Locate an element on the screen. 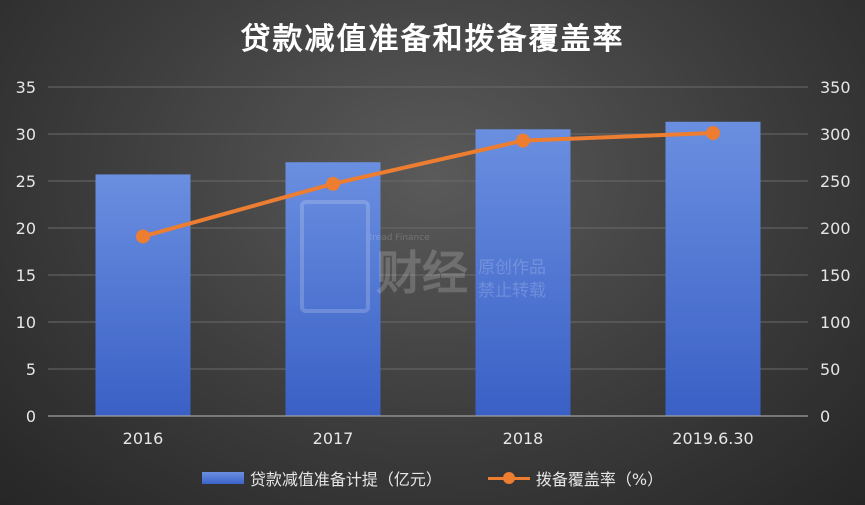 Image resolution: width=865 pixels, height=505 pixels. legend-bar-label: 贷款减值准备计提（亿元） is located at coordinates (345, 479).